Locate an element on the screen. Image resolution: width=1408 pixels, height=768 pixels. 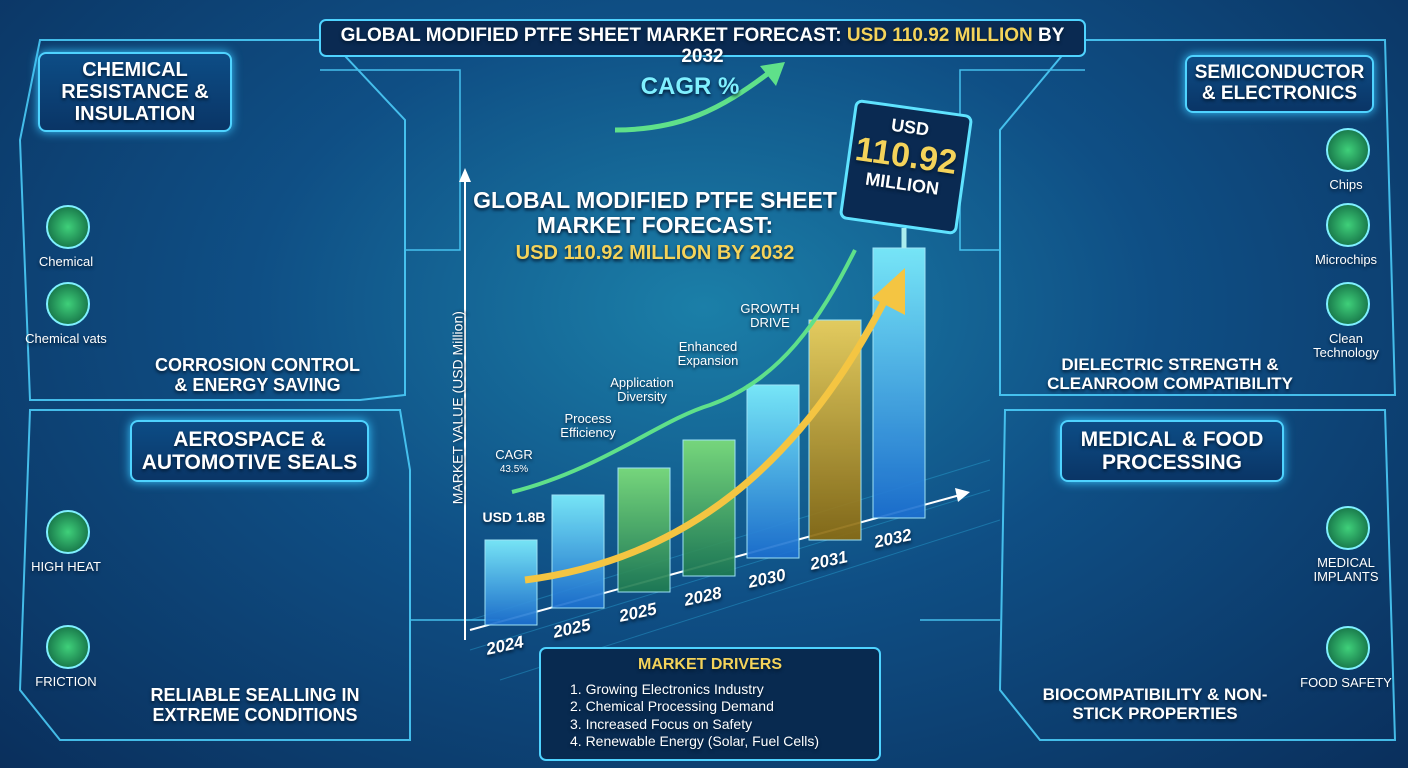
panel-title: MEDICAL & FOOD PROCESSING is located at coordinates (1172, 451).